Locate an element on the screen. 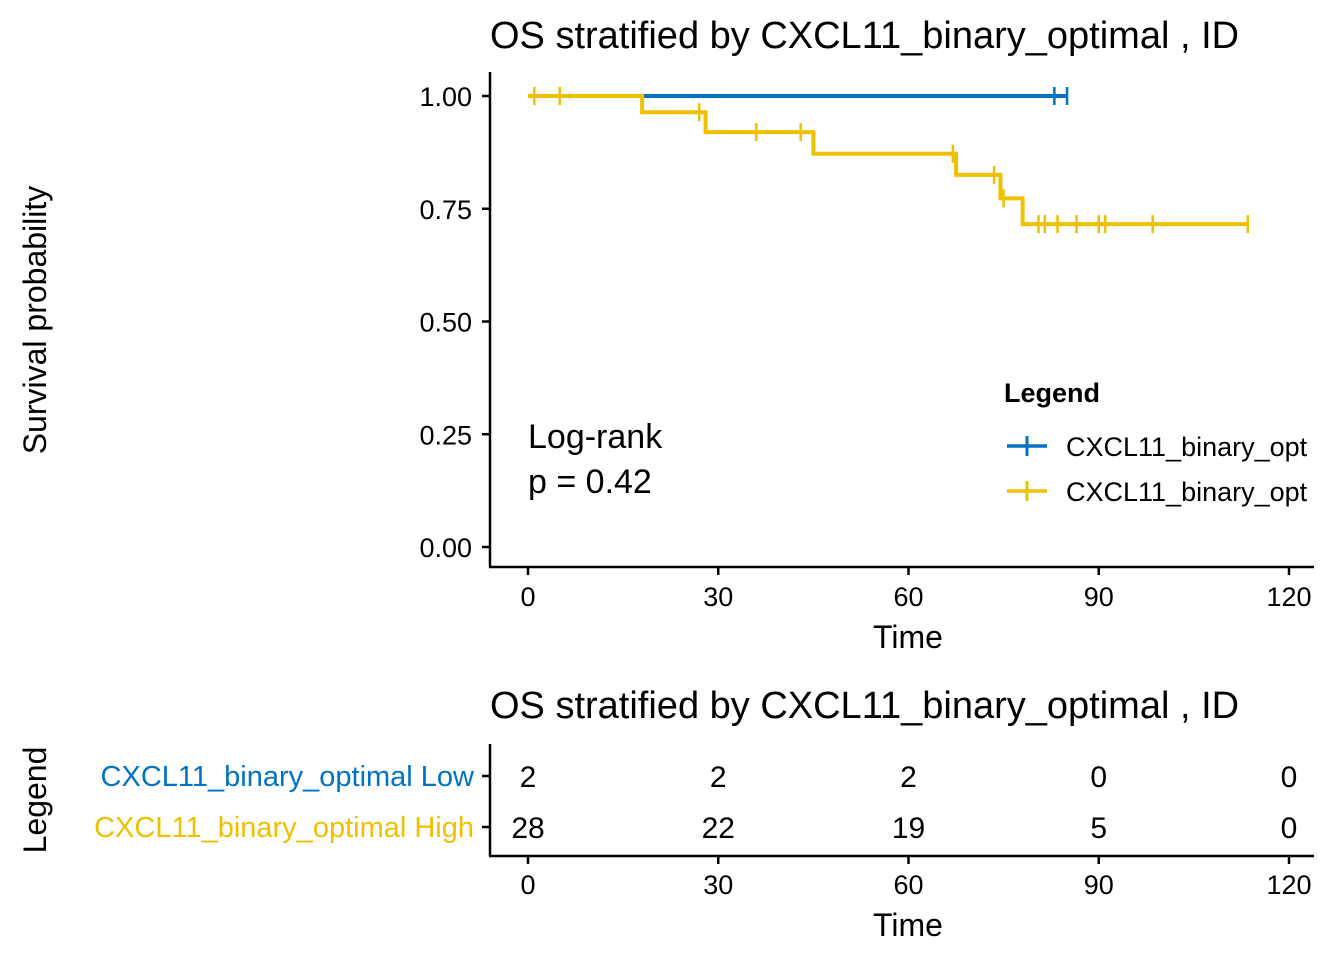  risk-row-label: CXCL11_binary_optimal High is located at coordinates (284, 828).